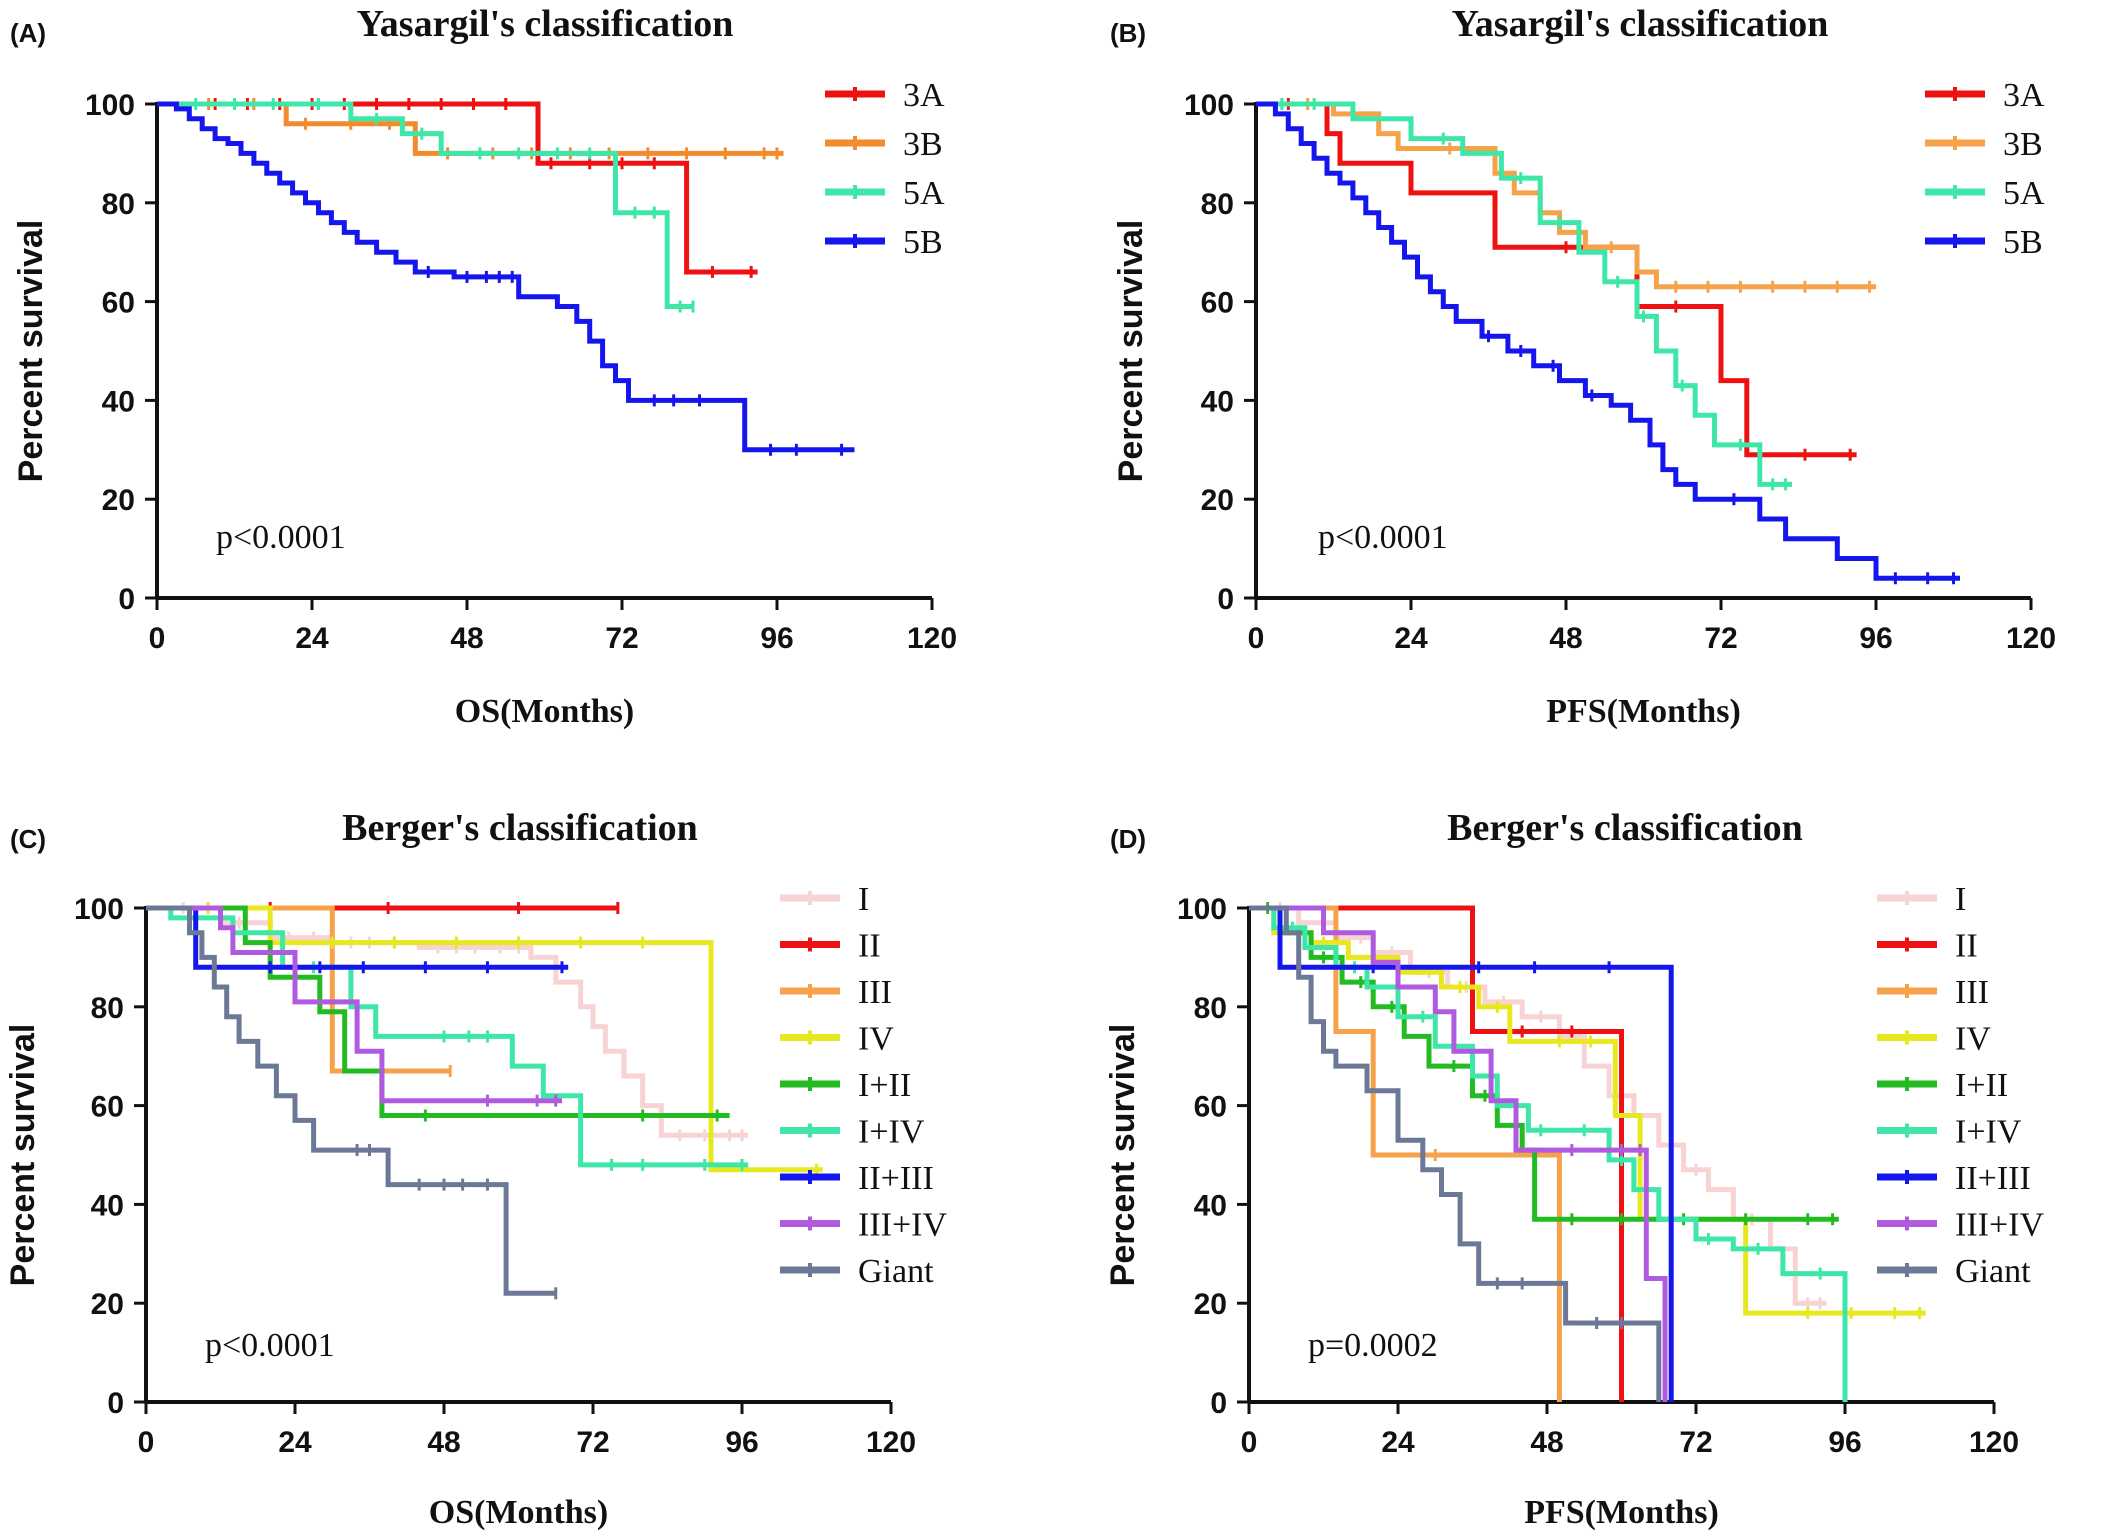 The image size is (2128, 1540). Describe the element at coordinates (1643, 711) in the screenshot. I see `x-axis-title: PFS(Months)` at that location.